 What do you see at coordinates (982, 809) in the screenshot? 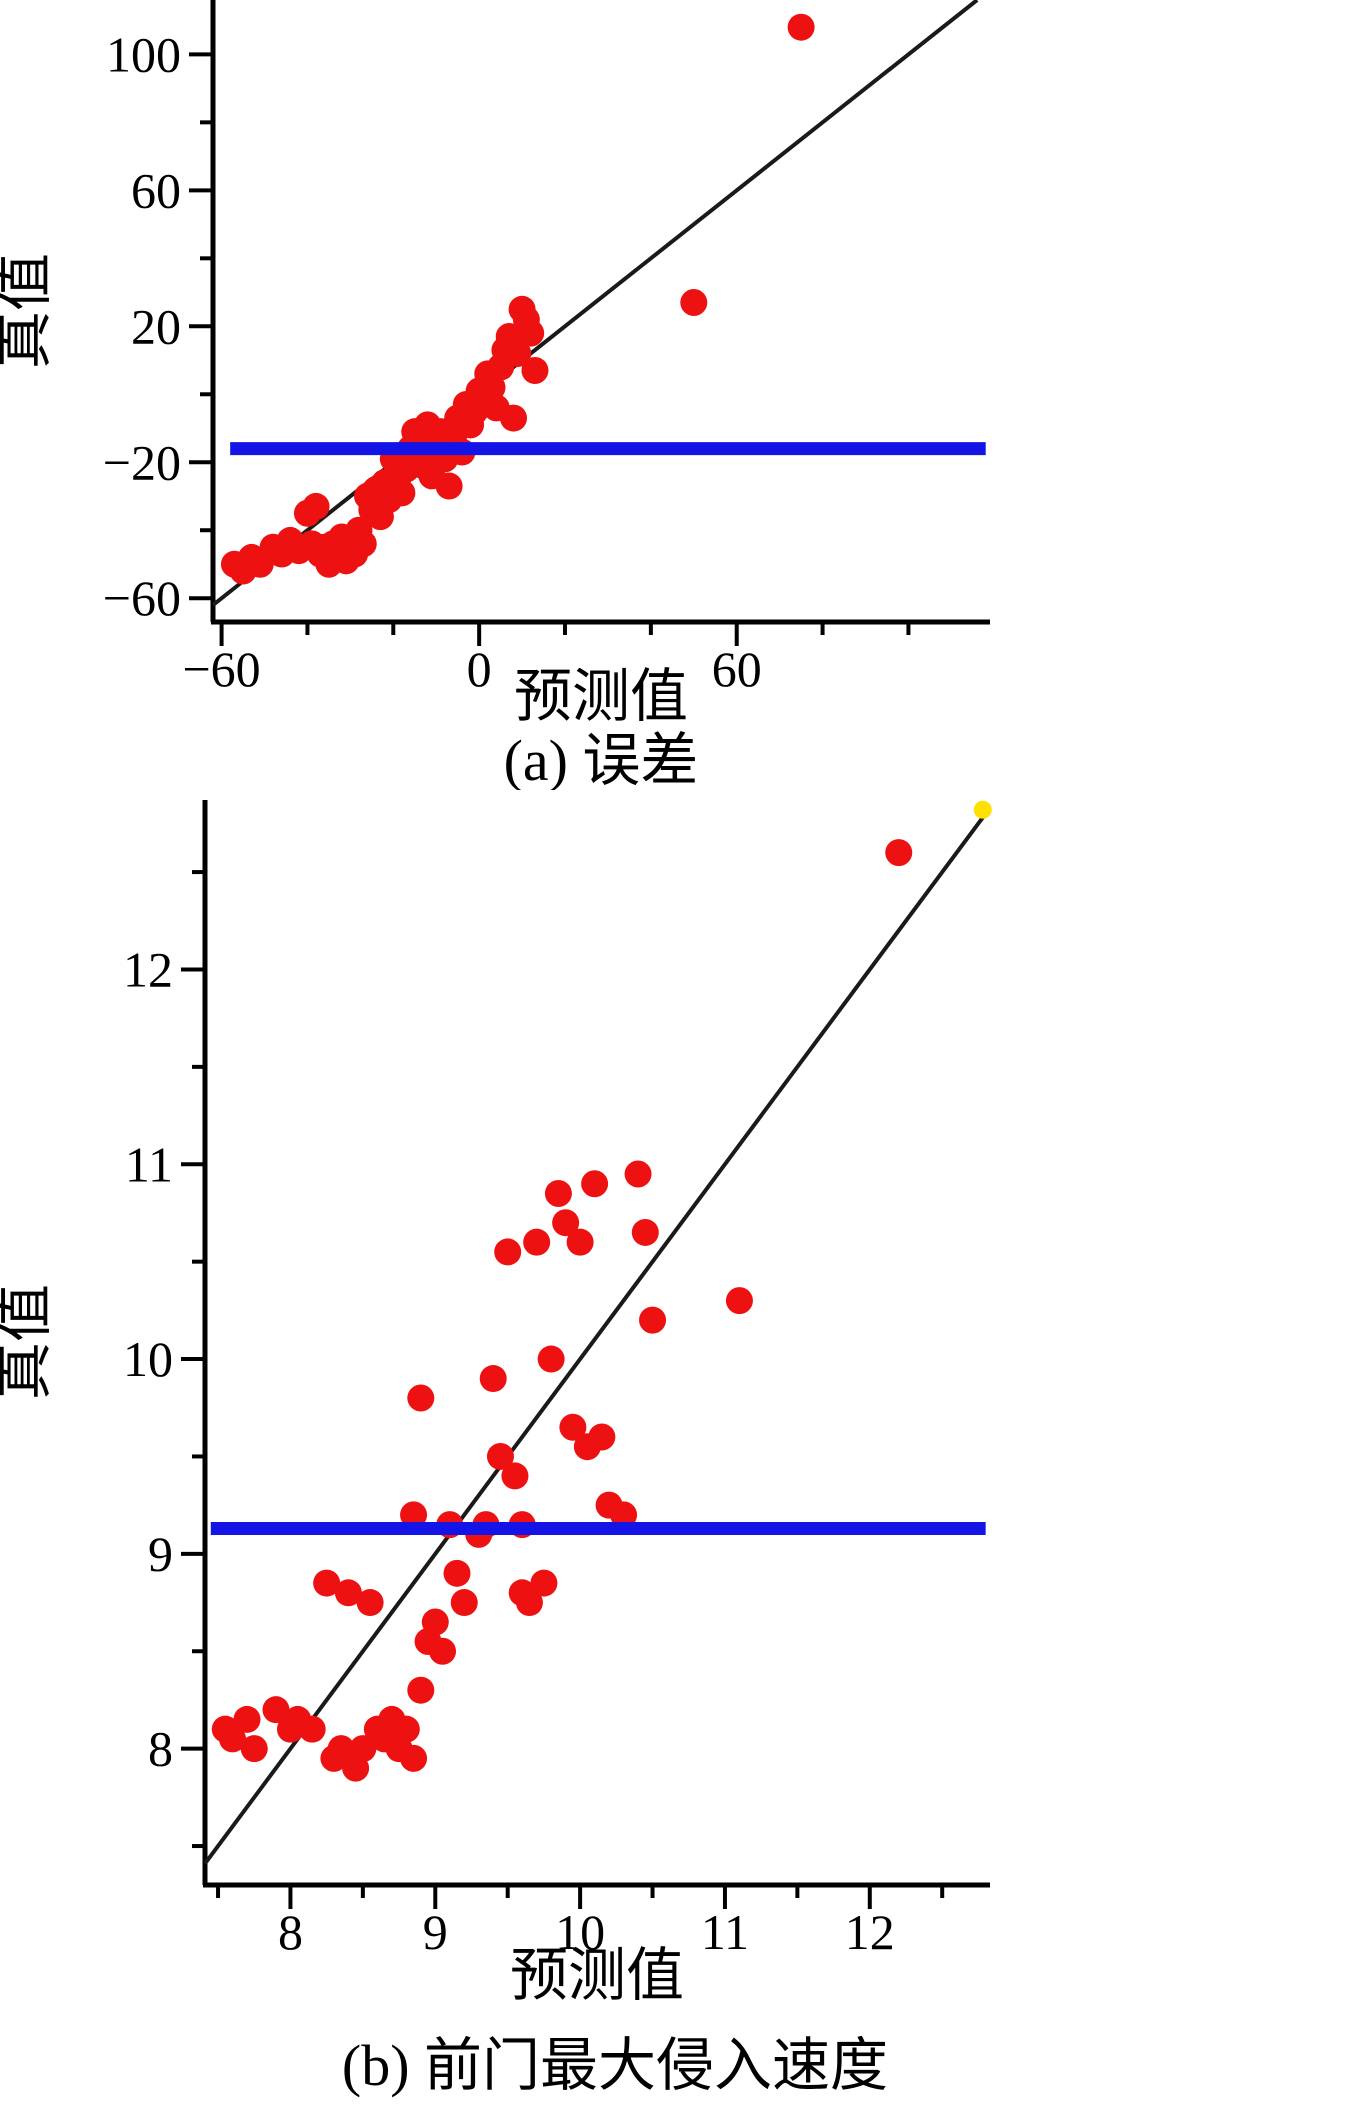
I see `line-end-marker` at bounding box center [982, 809].